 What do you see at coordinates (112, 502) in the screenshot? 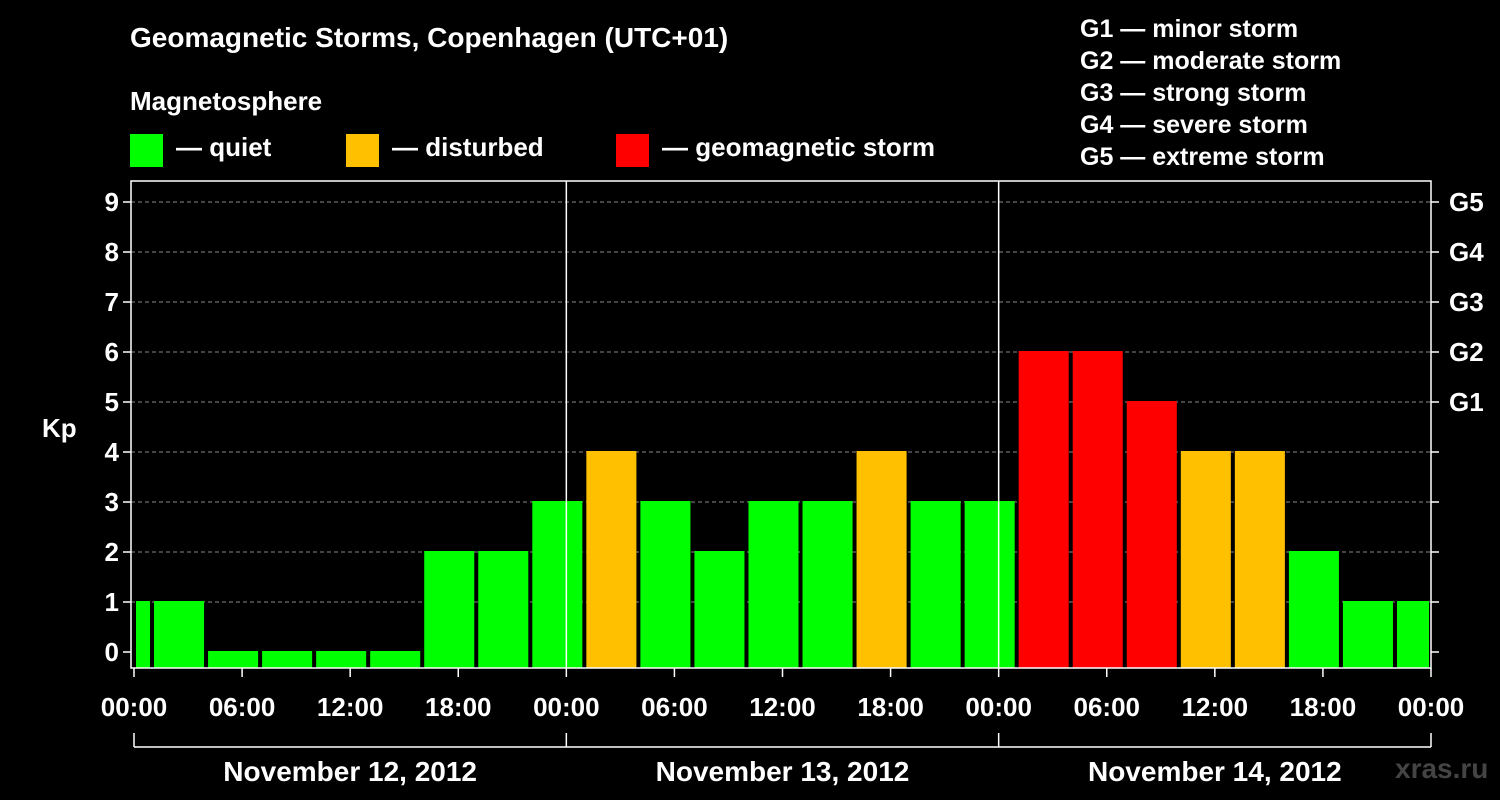
I see `y-tick-label: 3` at bounding box center [112, 502].